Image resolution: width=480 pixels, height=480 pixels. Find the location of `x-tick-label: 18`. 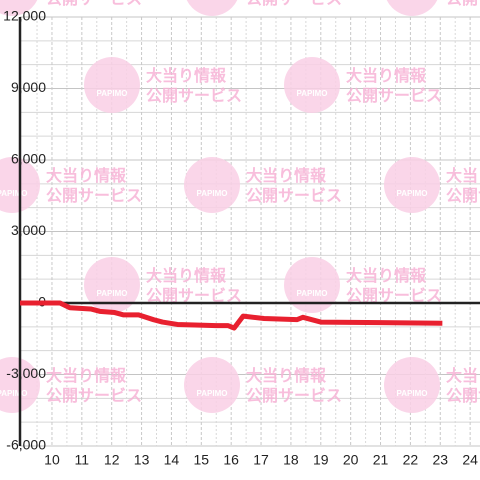

x-tick-label: 18 is located at coordinates (291, 460).